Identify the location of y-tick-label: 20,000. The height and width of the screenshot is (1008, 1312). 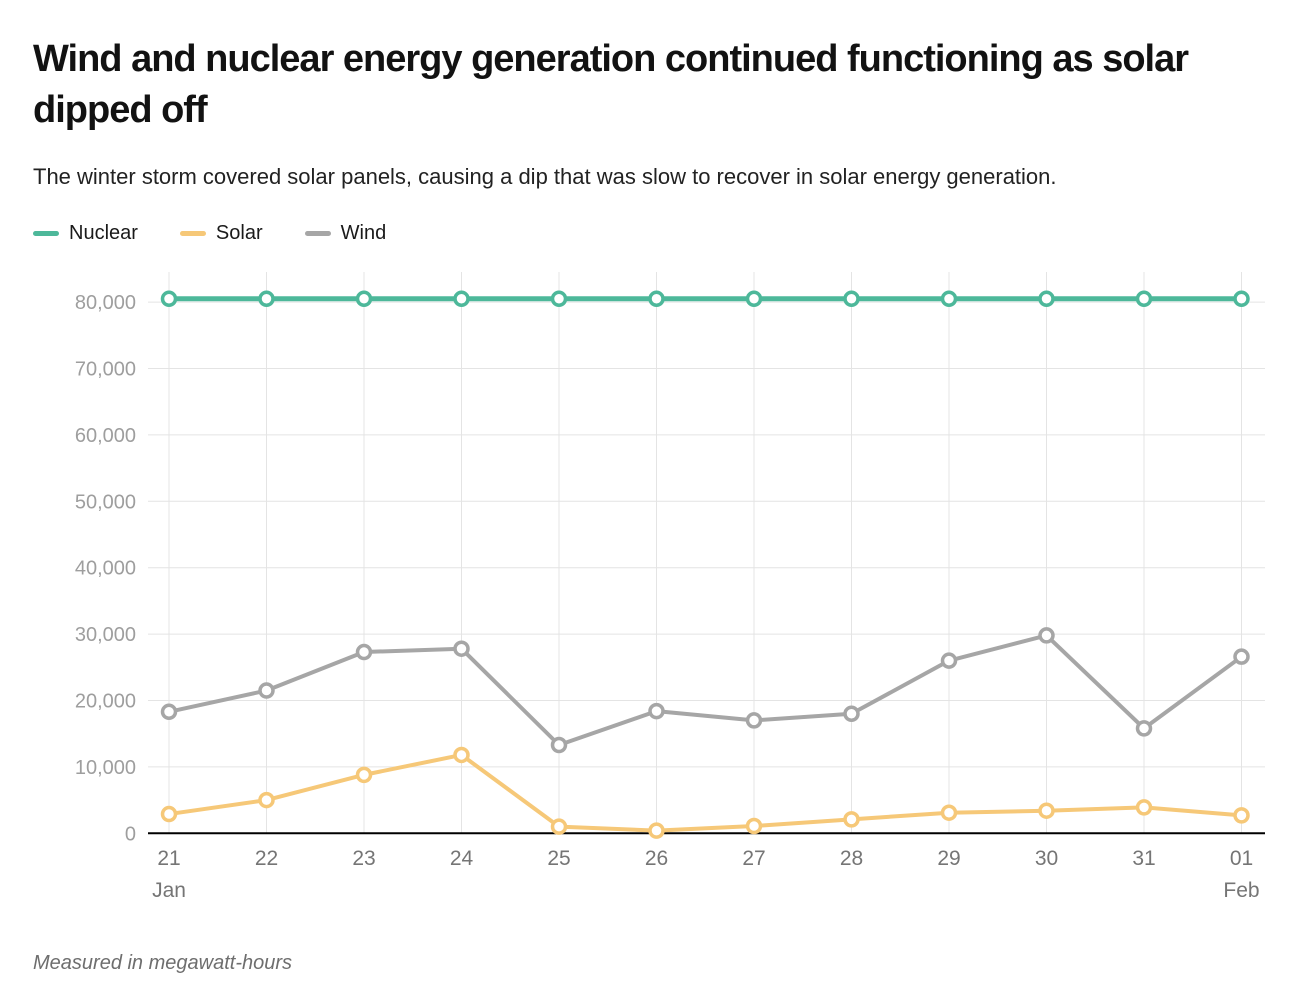
(105, 701).